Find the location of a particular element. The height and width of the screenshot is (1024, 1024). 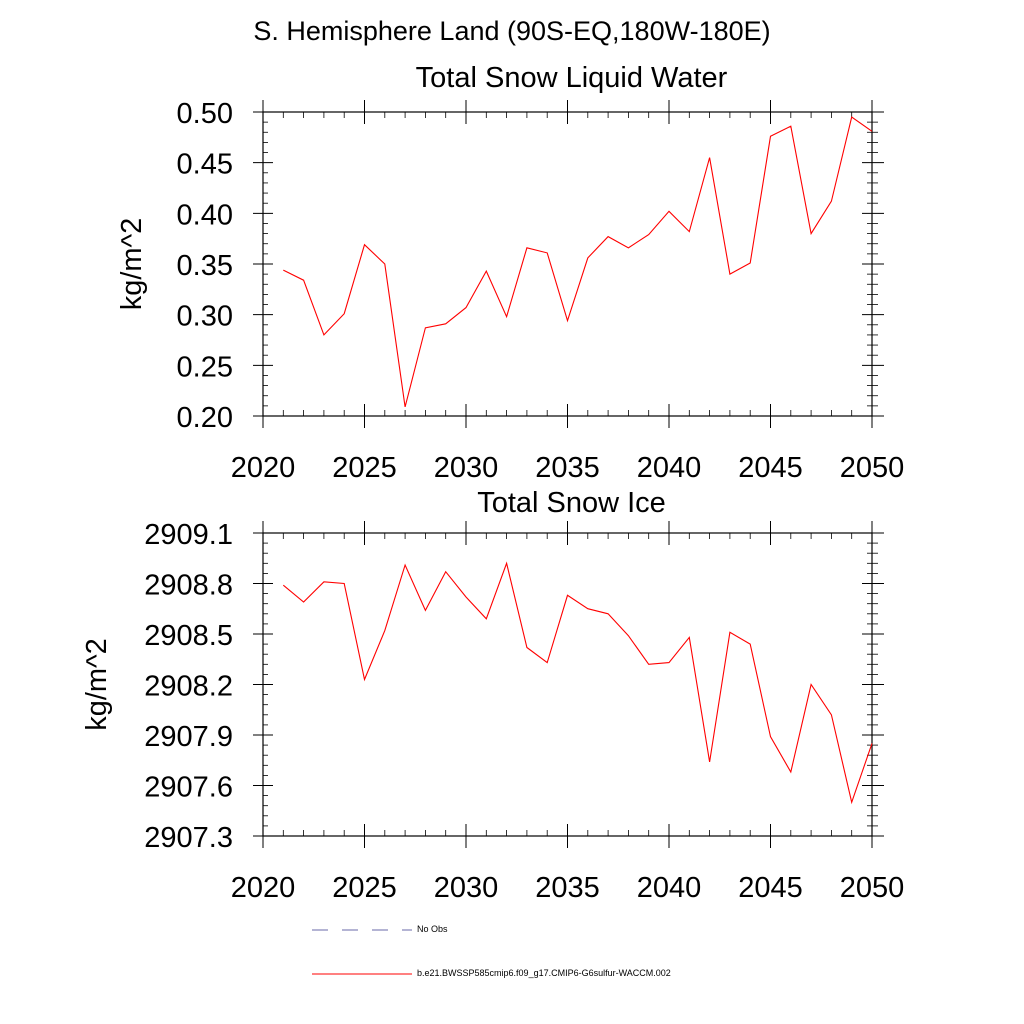

page-title: S. Hemisphere Land (90S-EQ,180W-180E) is located at coordinates (512, 31).